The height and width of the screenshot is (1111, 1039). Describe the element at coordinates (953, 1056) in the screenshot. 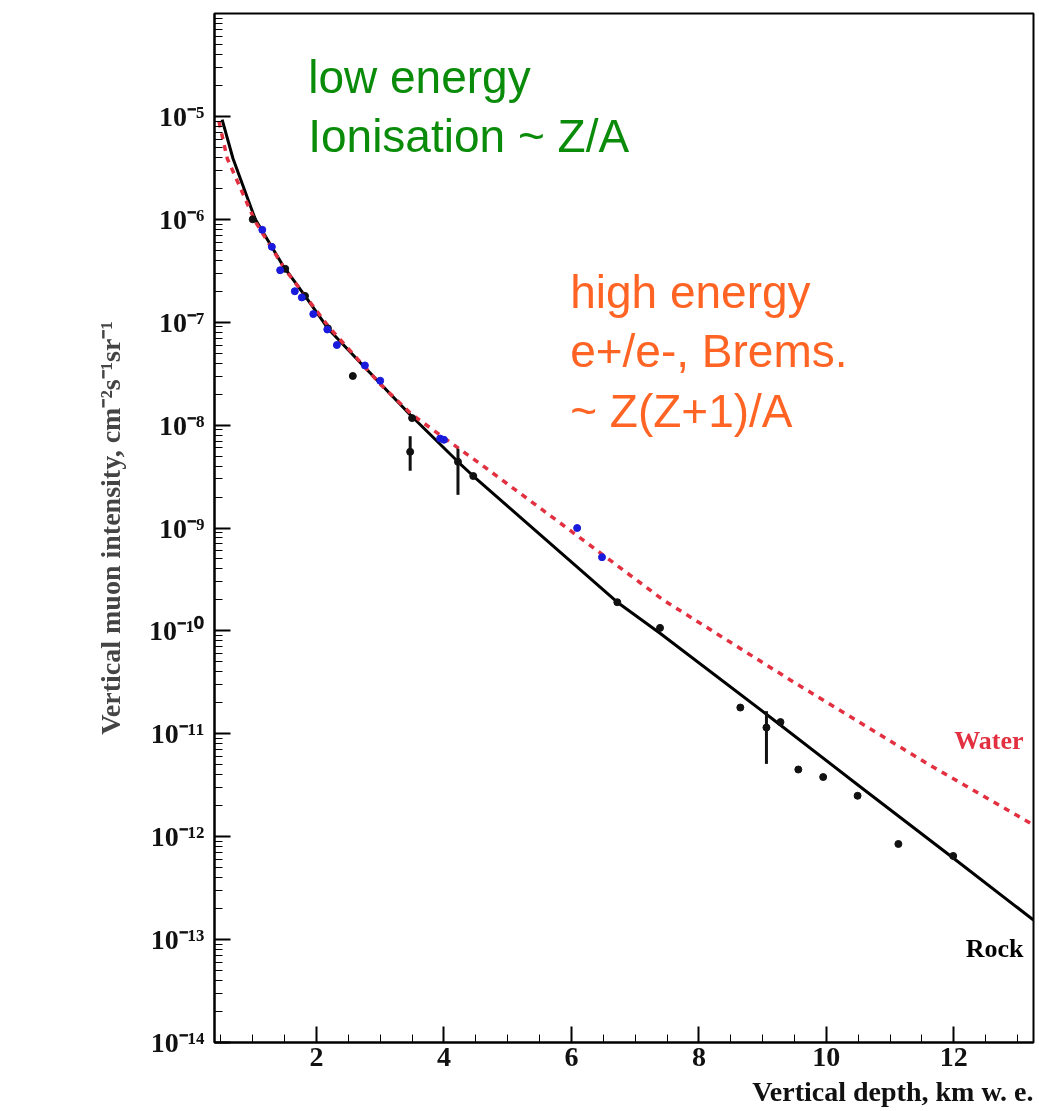

I see `x-tick-label: 12` at that location.